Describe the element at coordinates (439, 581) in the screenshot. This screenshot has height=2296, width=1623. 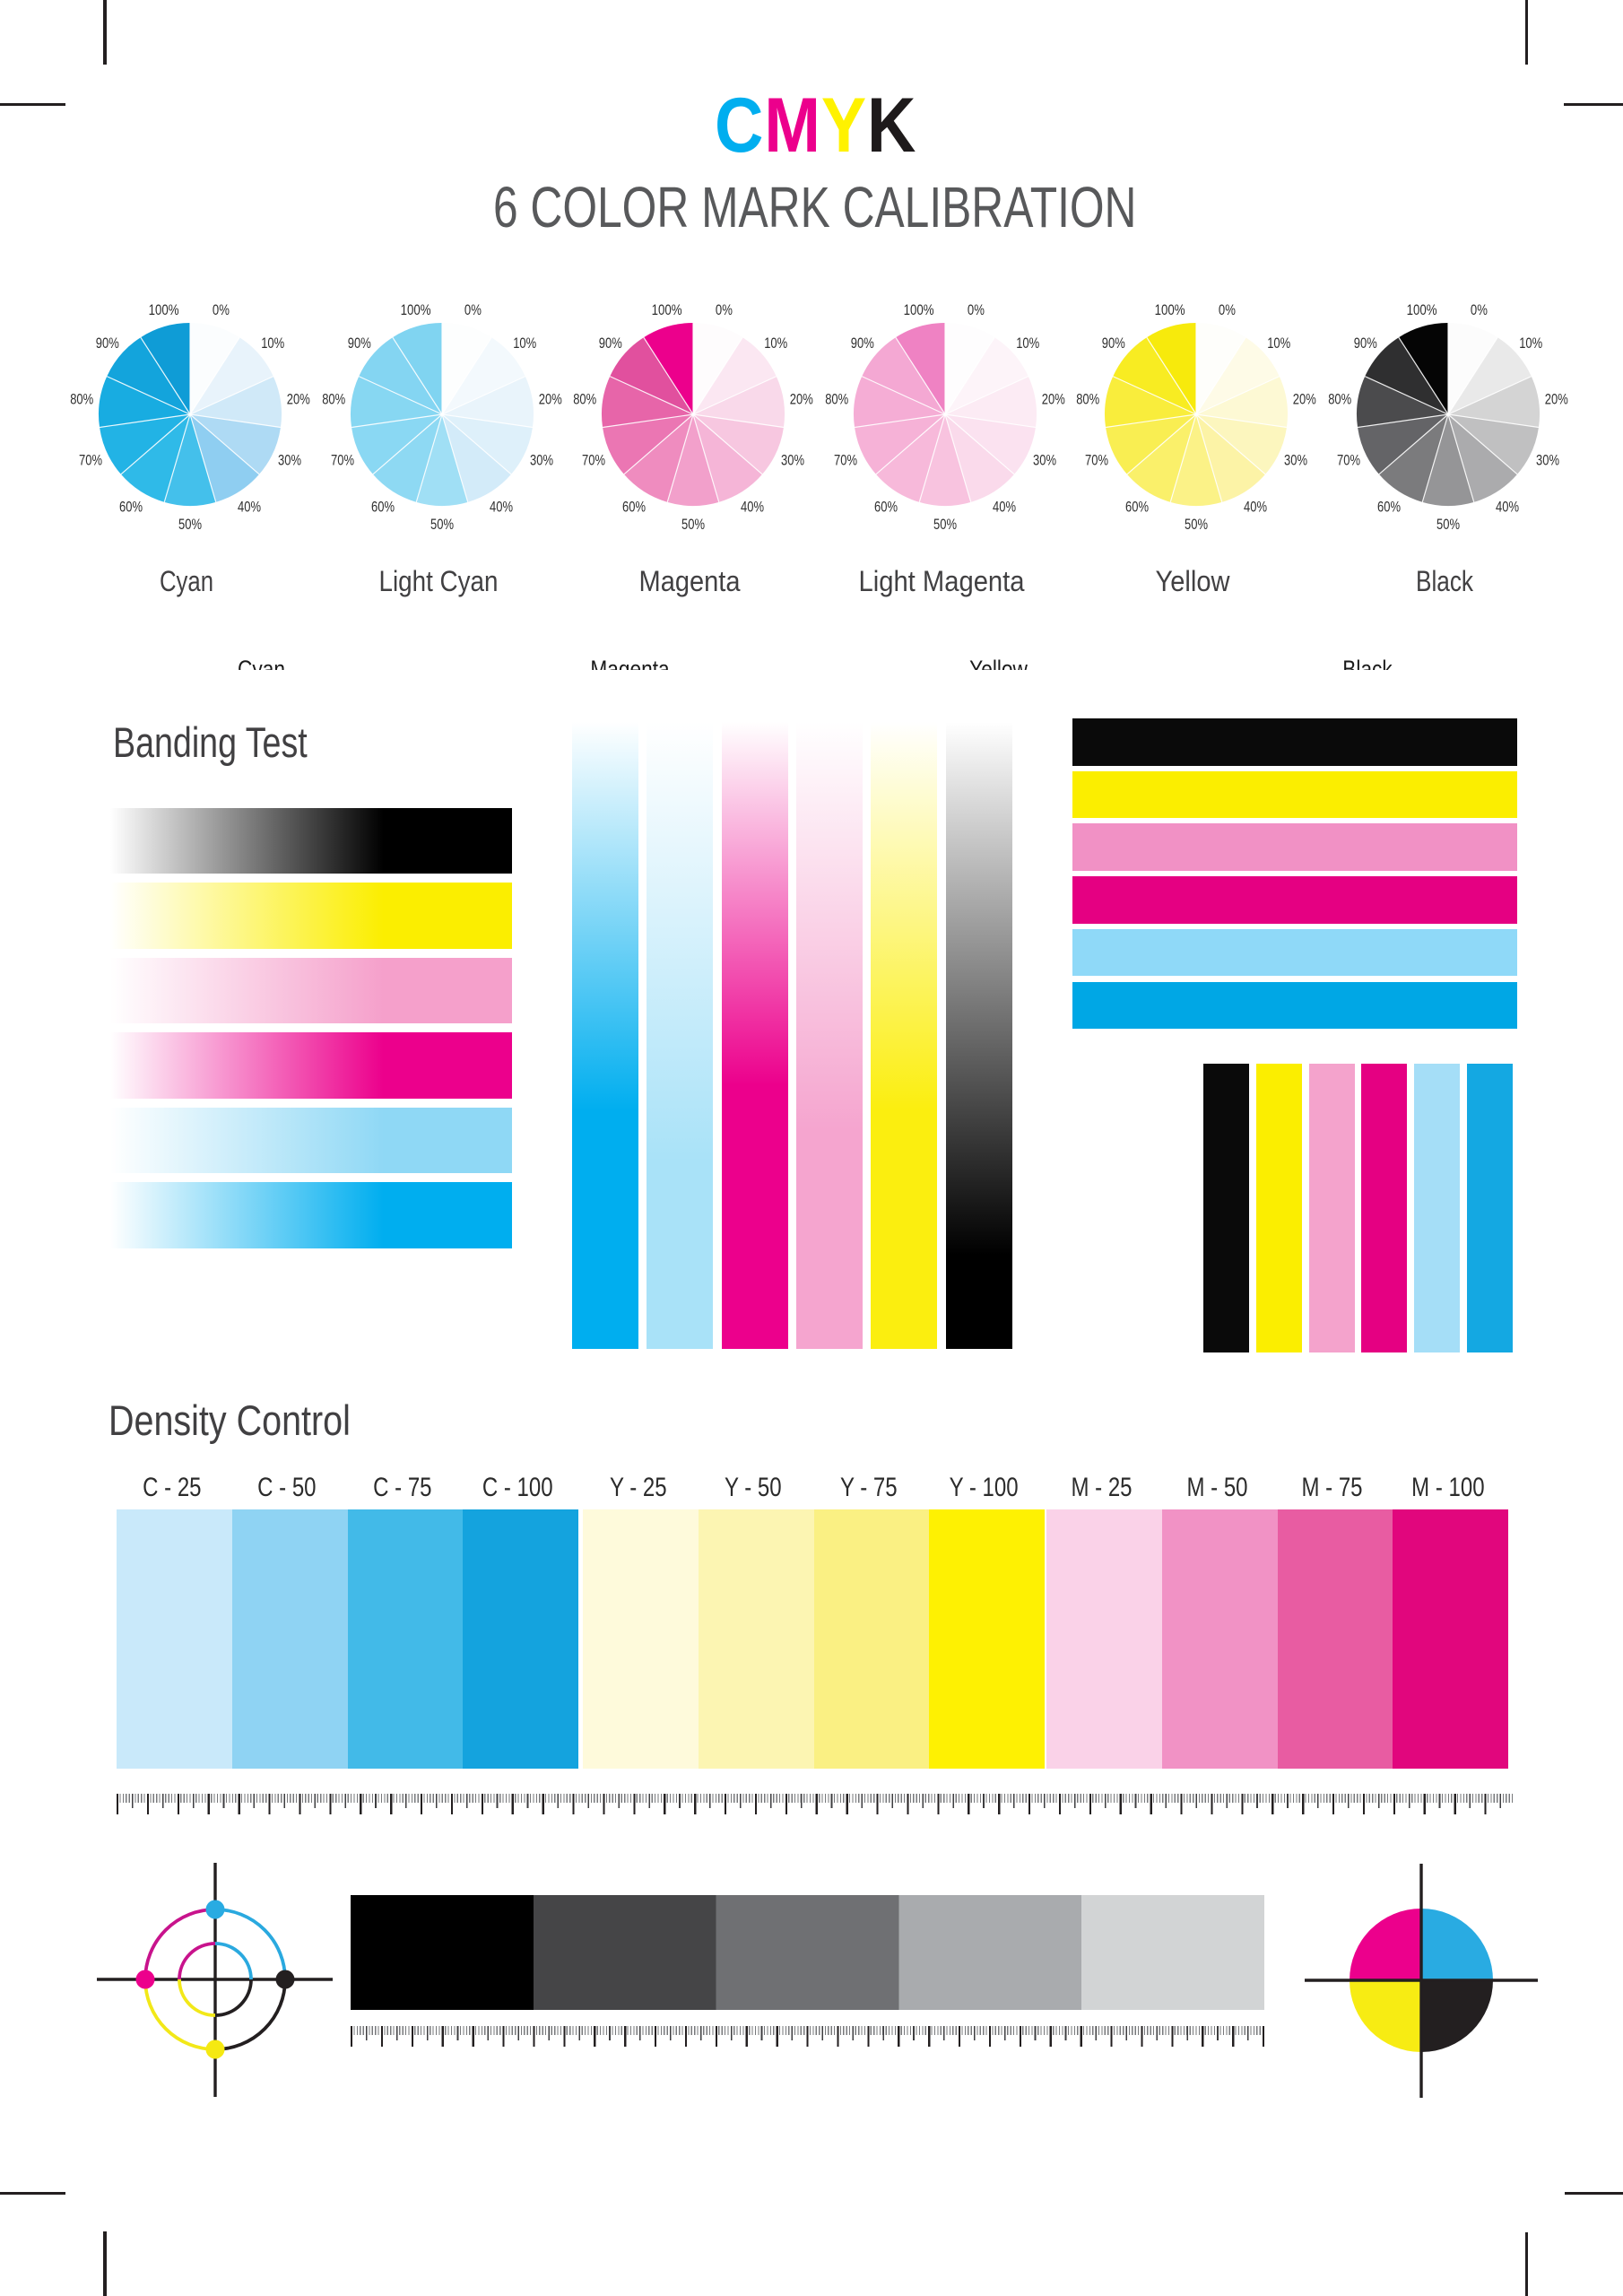
I see `svg-text: Light Cyan` at that location.